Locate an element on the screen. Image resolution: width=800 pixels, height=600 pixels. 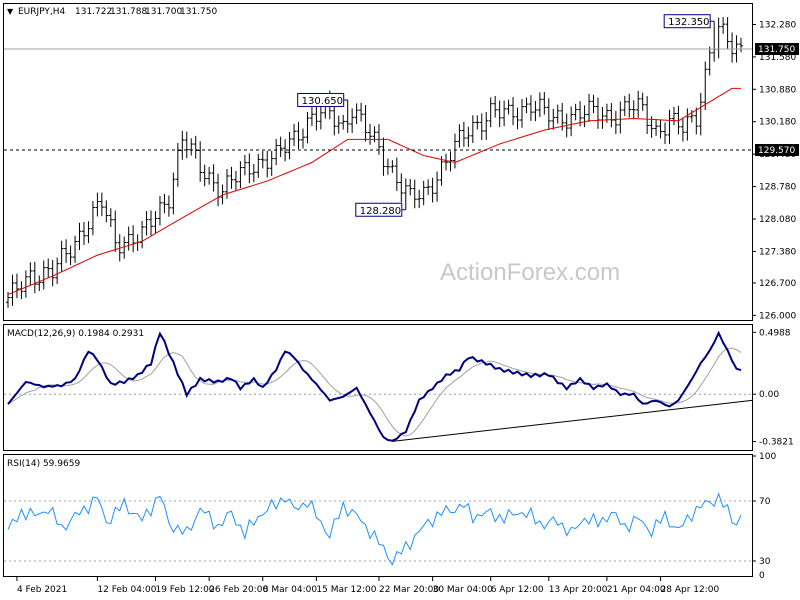
rsi-panel-title: RSI(14) 59.9659 is located at coordinates (43, 464).